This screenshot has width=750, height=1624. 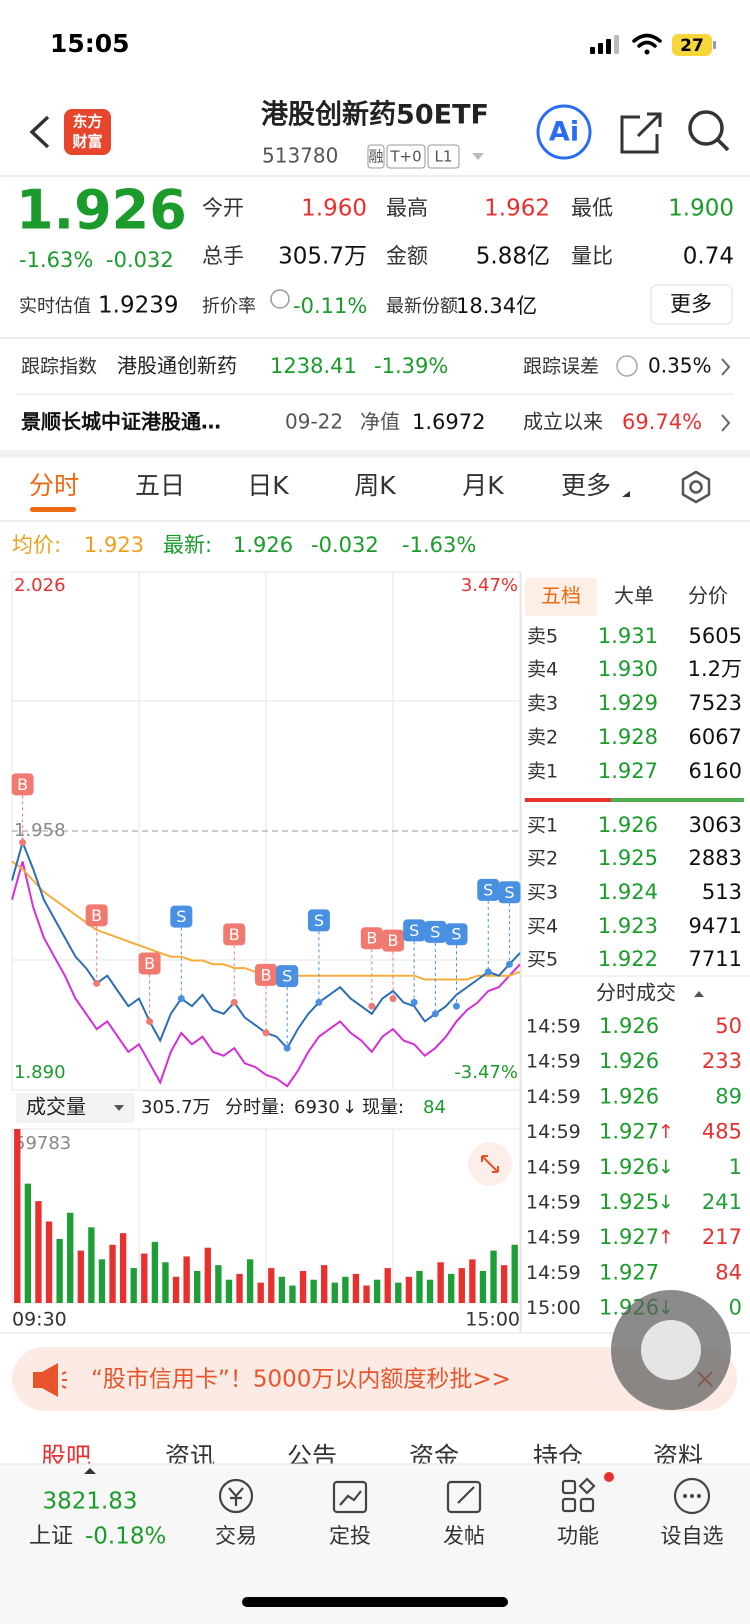 What do you see at coordinates (40, 830) in the screenshot?
I see `y-tick-label: 1.958` at bounding box center [40, 830].